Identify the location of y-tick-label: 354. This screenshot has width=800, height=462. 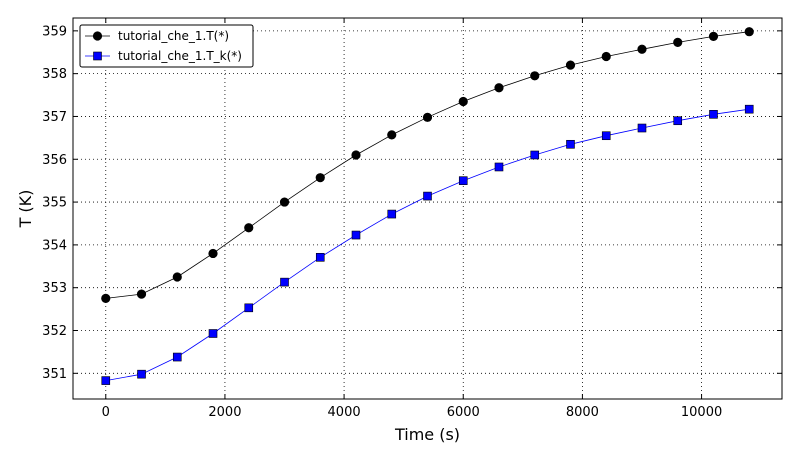
(54, 245).